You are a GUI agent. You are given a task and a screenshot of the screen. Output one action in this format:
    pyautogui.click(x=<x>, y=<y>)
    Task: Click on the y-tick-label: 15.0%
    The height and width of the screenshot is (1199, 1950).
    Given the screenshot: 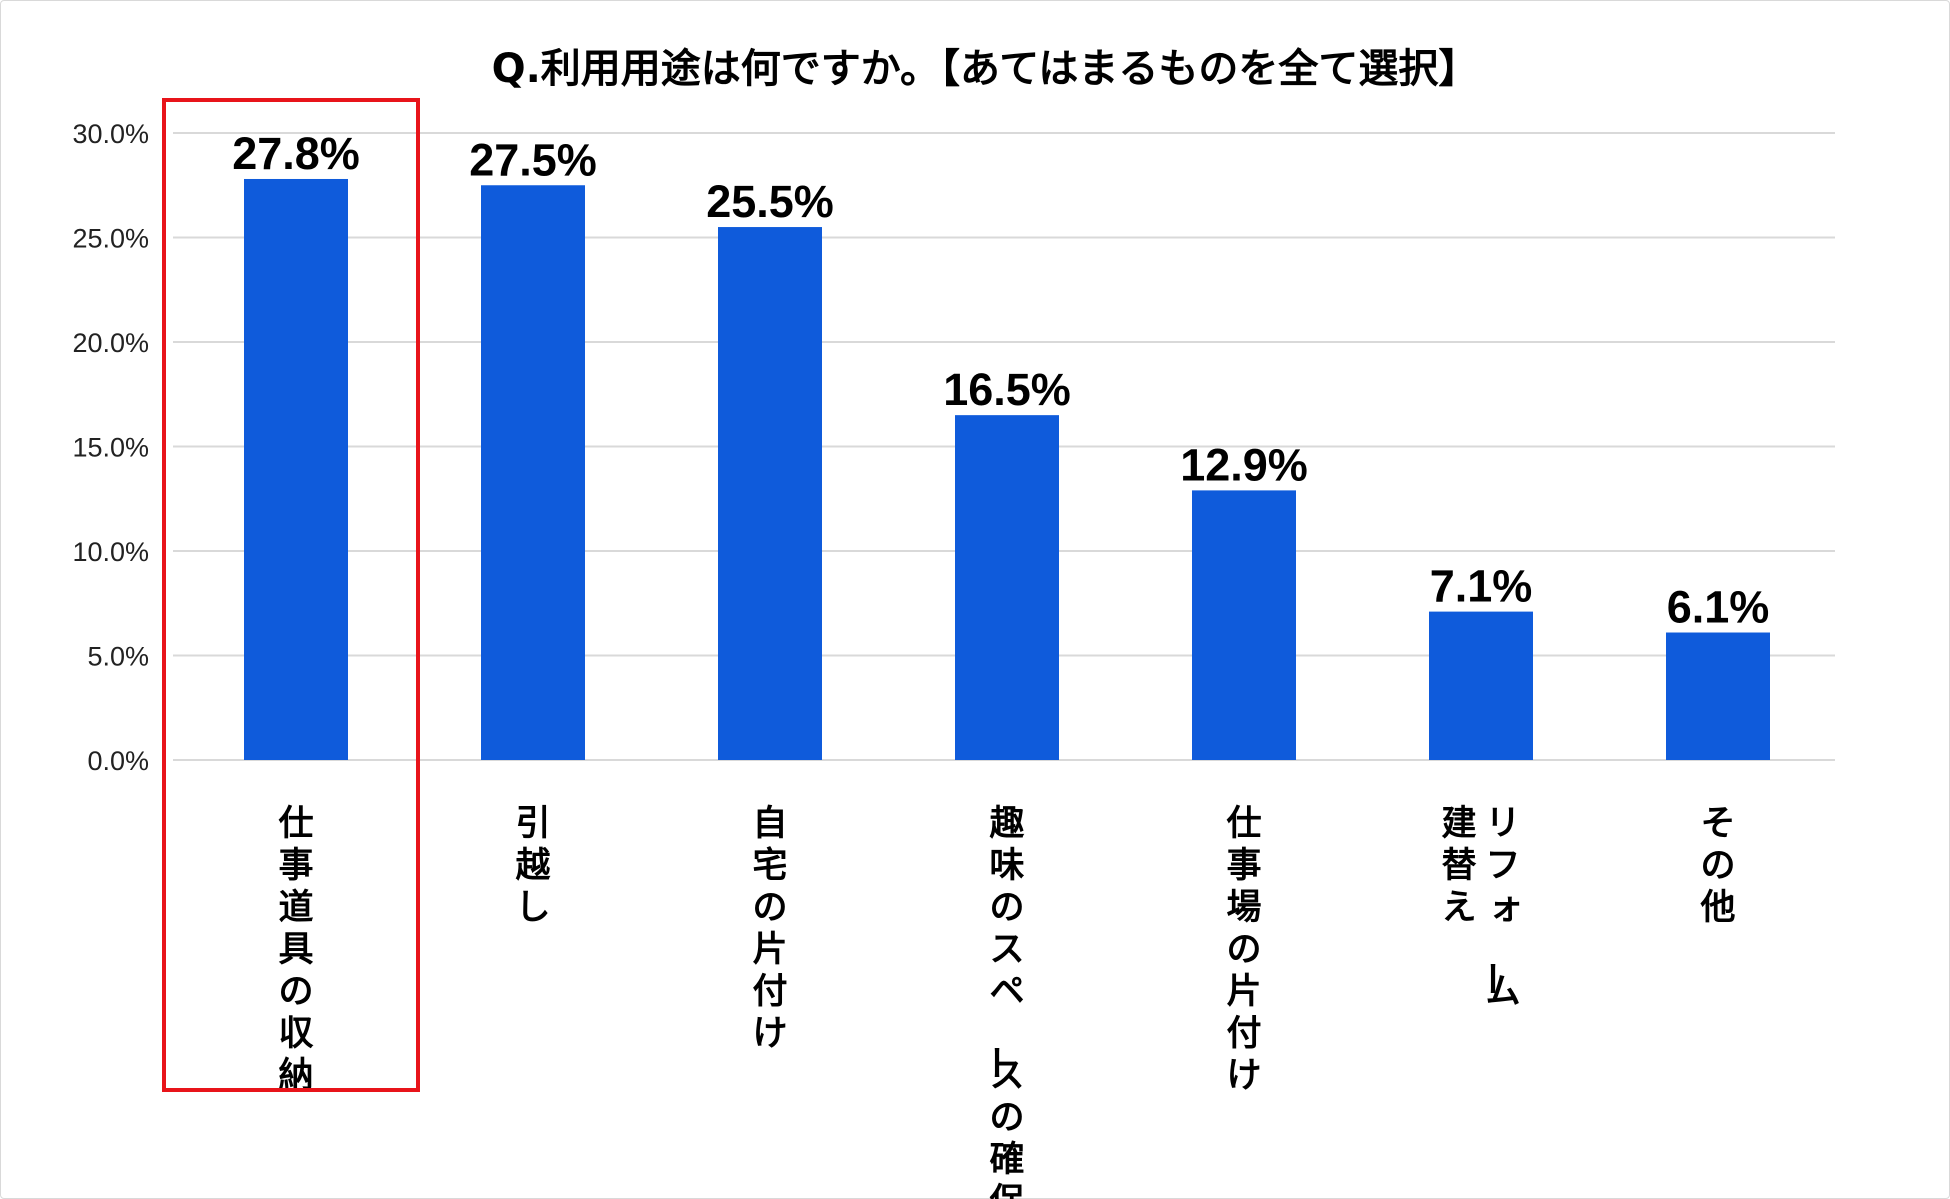 What is the action you would take?
    pyautogui.click(x=110, y=448)
    